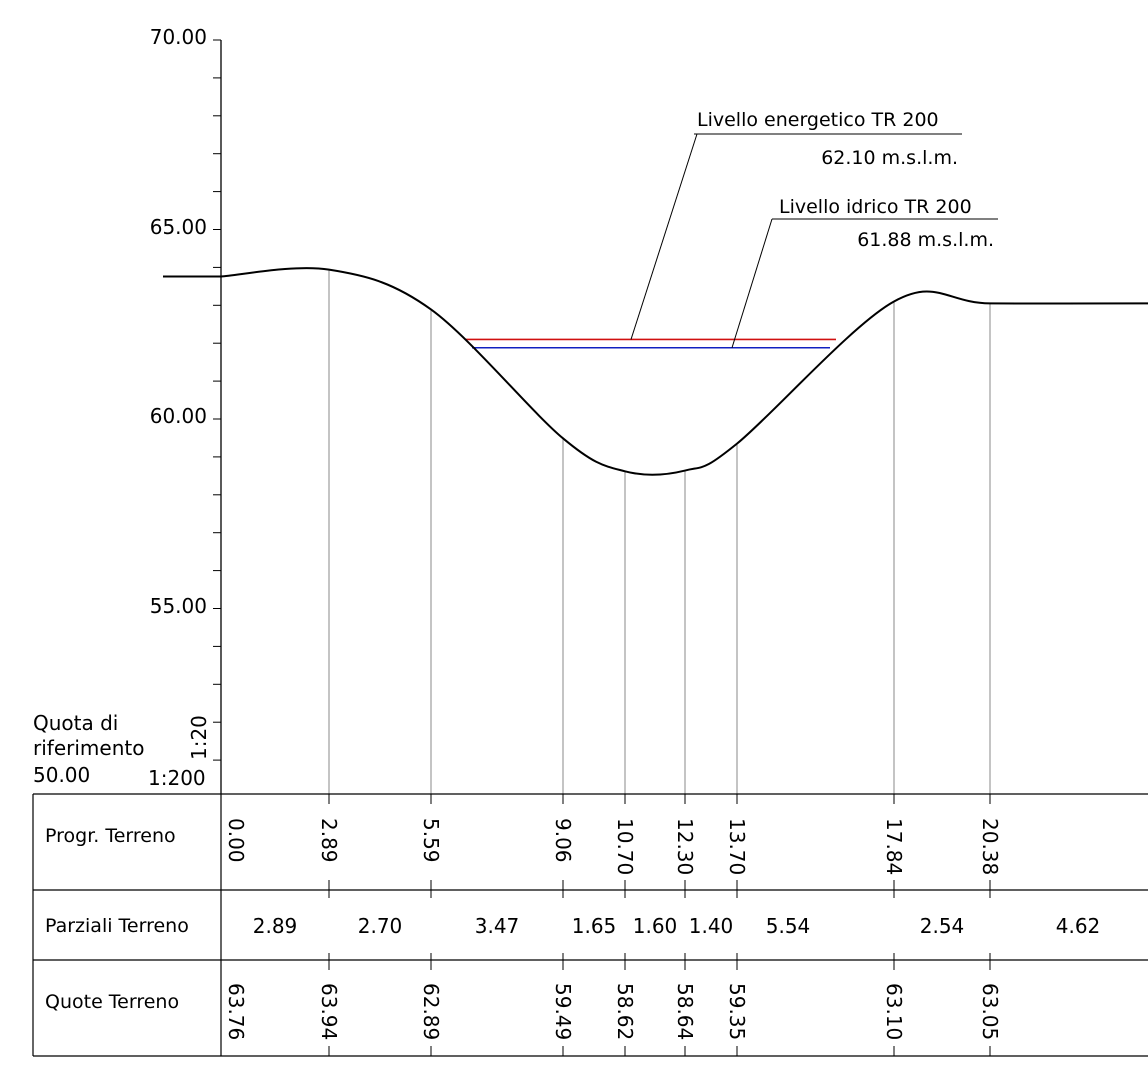 This screenshot has height=1087, width=1148. I want to click on quote-value: 58.64, so click(685, 1011).